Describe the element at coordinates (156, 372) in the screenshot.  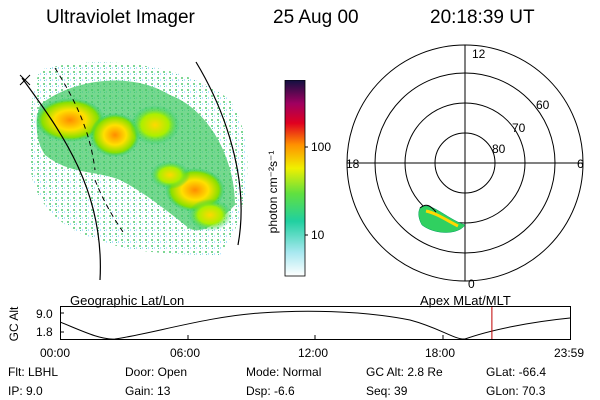
I see `status-door: Door: Open` at that location.